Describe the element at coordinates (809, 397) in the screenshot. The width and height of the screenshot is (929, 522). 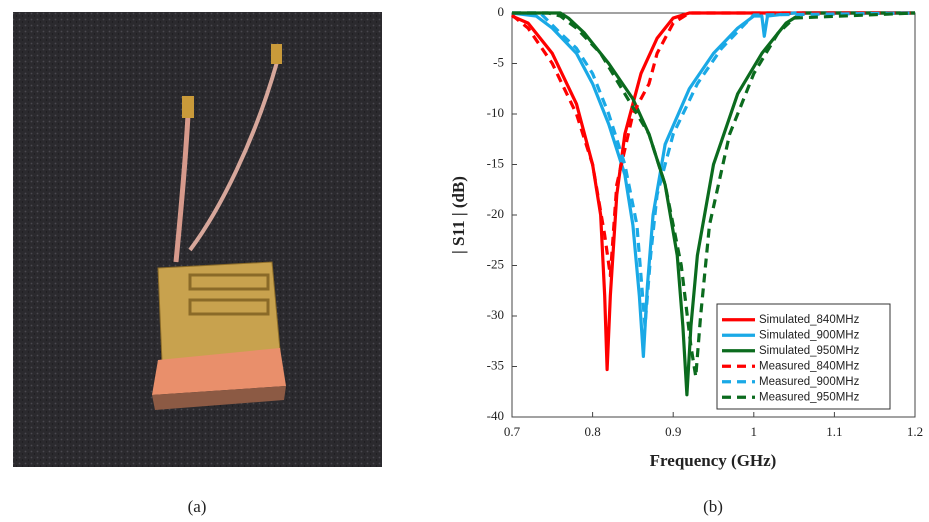
I see `legend-label: Measured_950MHz` at that location.